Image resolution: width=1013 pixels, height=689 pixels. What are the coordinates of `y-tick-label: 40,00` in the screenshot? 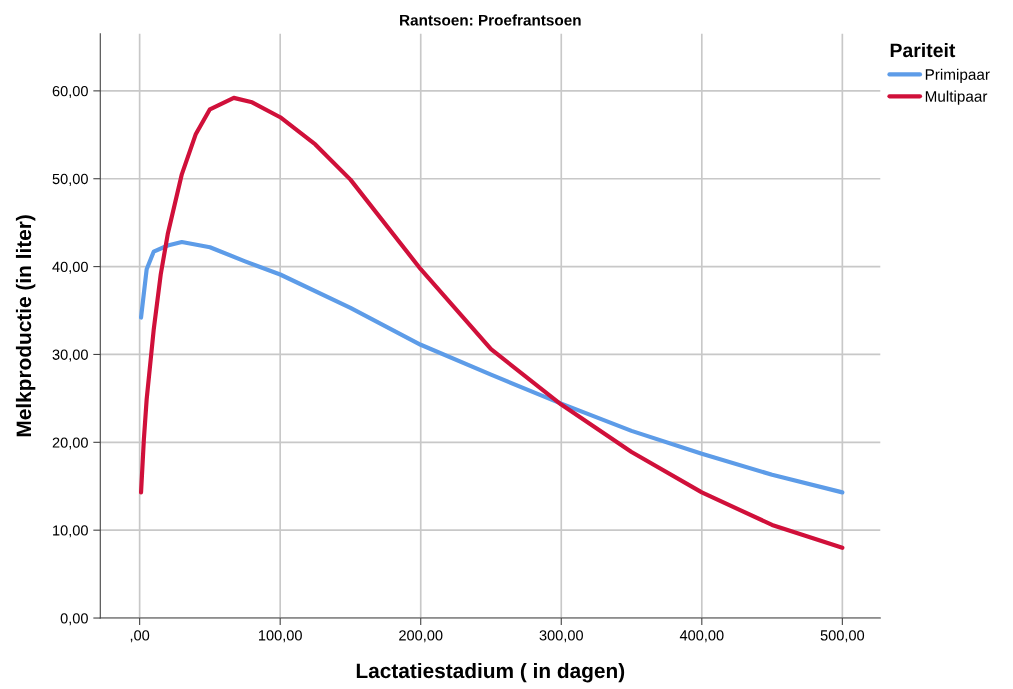 It's located at (70, 267).